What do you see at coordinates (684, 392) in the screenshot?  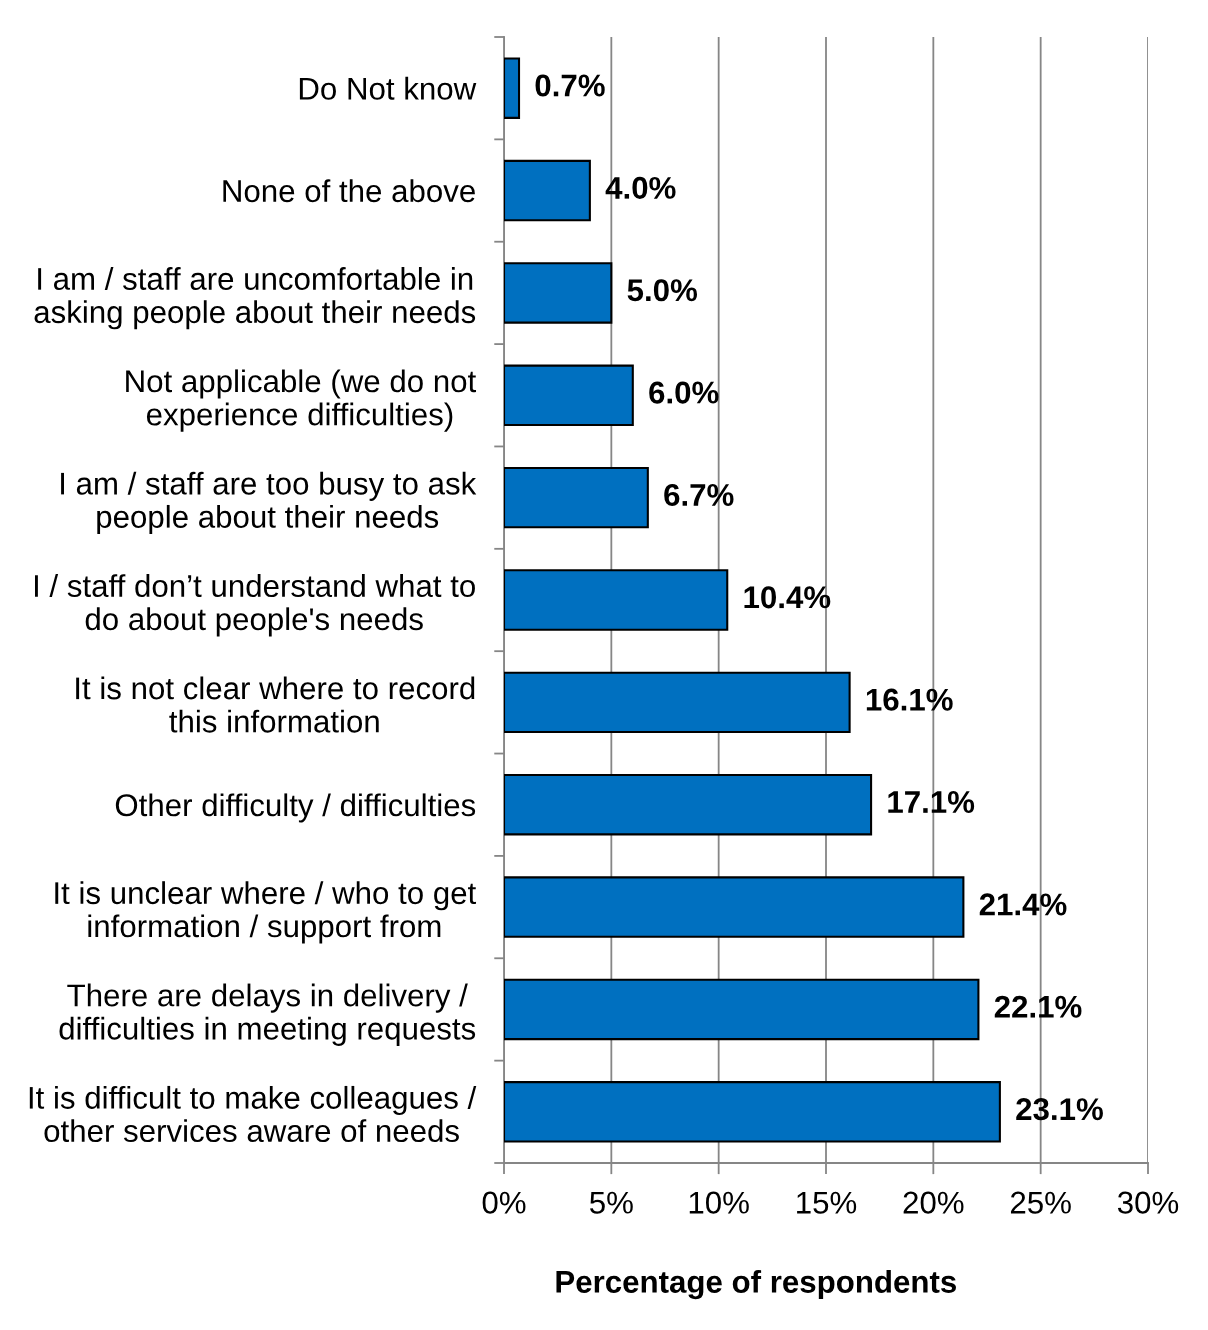 I see `data-label: 6.0%` at bounding box center [684, 392].